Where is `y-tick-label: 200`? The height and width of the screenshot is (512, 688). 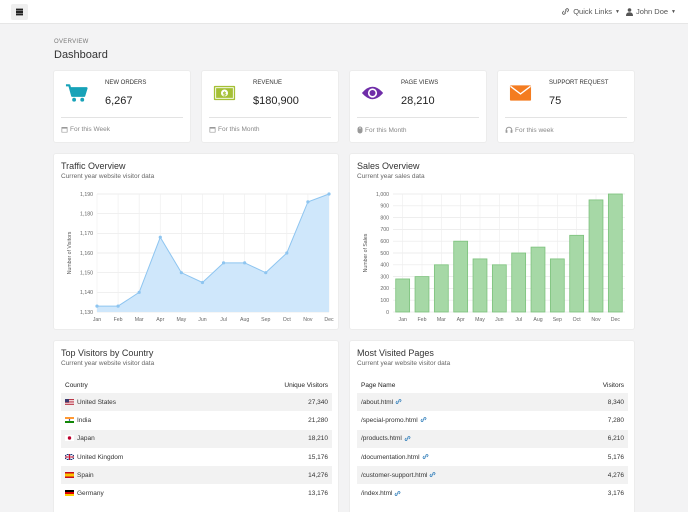 y-tick-label: 200 is located at coordinates (384, 289).